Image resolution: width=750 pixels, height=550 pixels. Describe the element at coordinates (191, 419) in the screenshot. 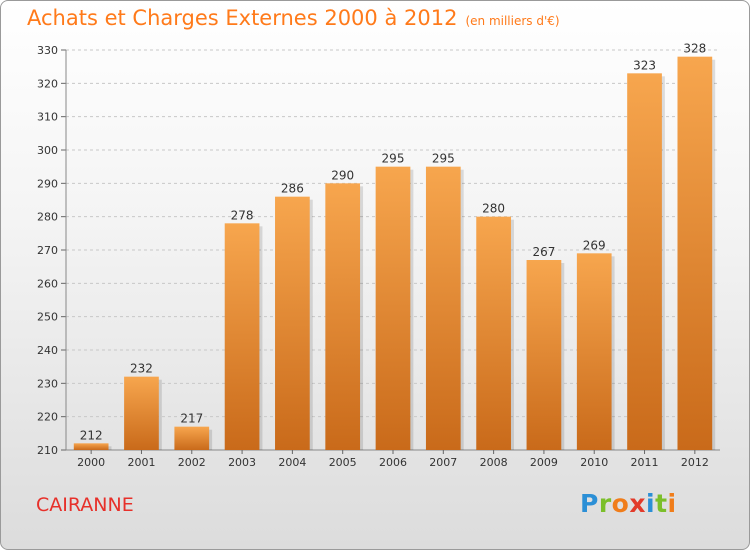

I see `value-label-2002: 217` at that location.